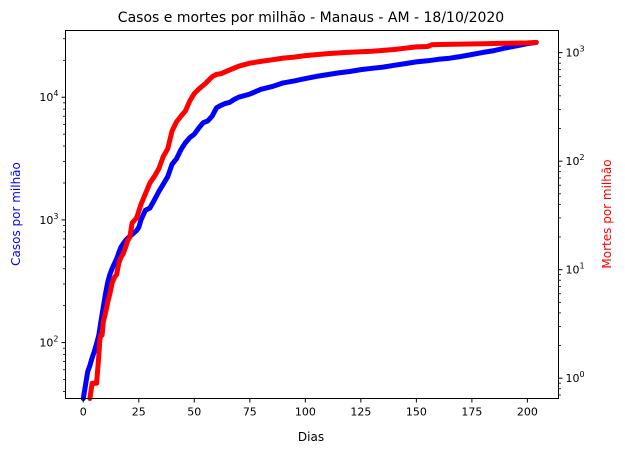 Image resolution: width=625 pixels, height=453 pixels. Describe the element at coordinates (311, 437) in the screenshot. I see `x-axis-label: Dias` at that location.